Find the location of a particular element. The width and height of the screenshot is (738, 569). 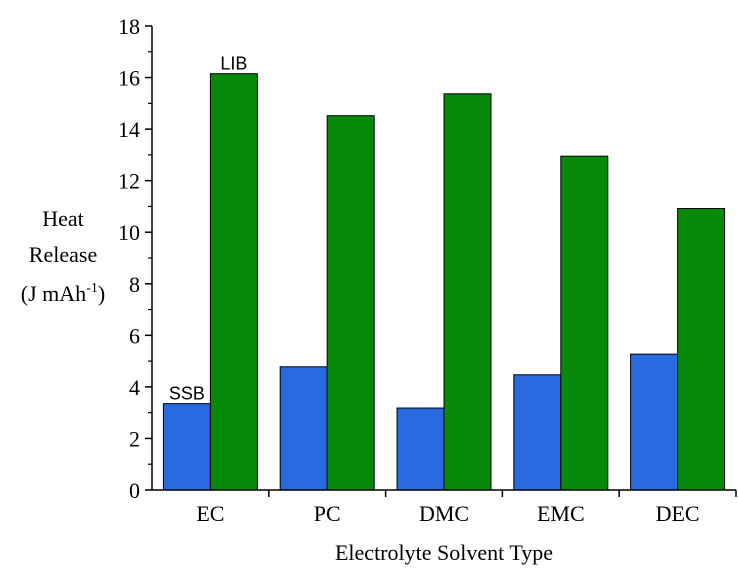

y-tick-label: 10 is located at coordinates (129, 232).